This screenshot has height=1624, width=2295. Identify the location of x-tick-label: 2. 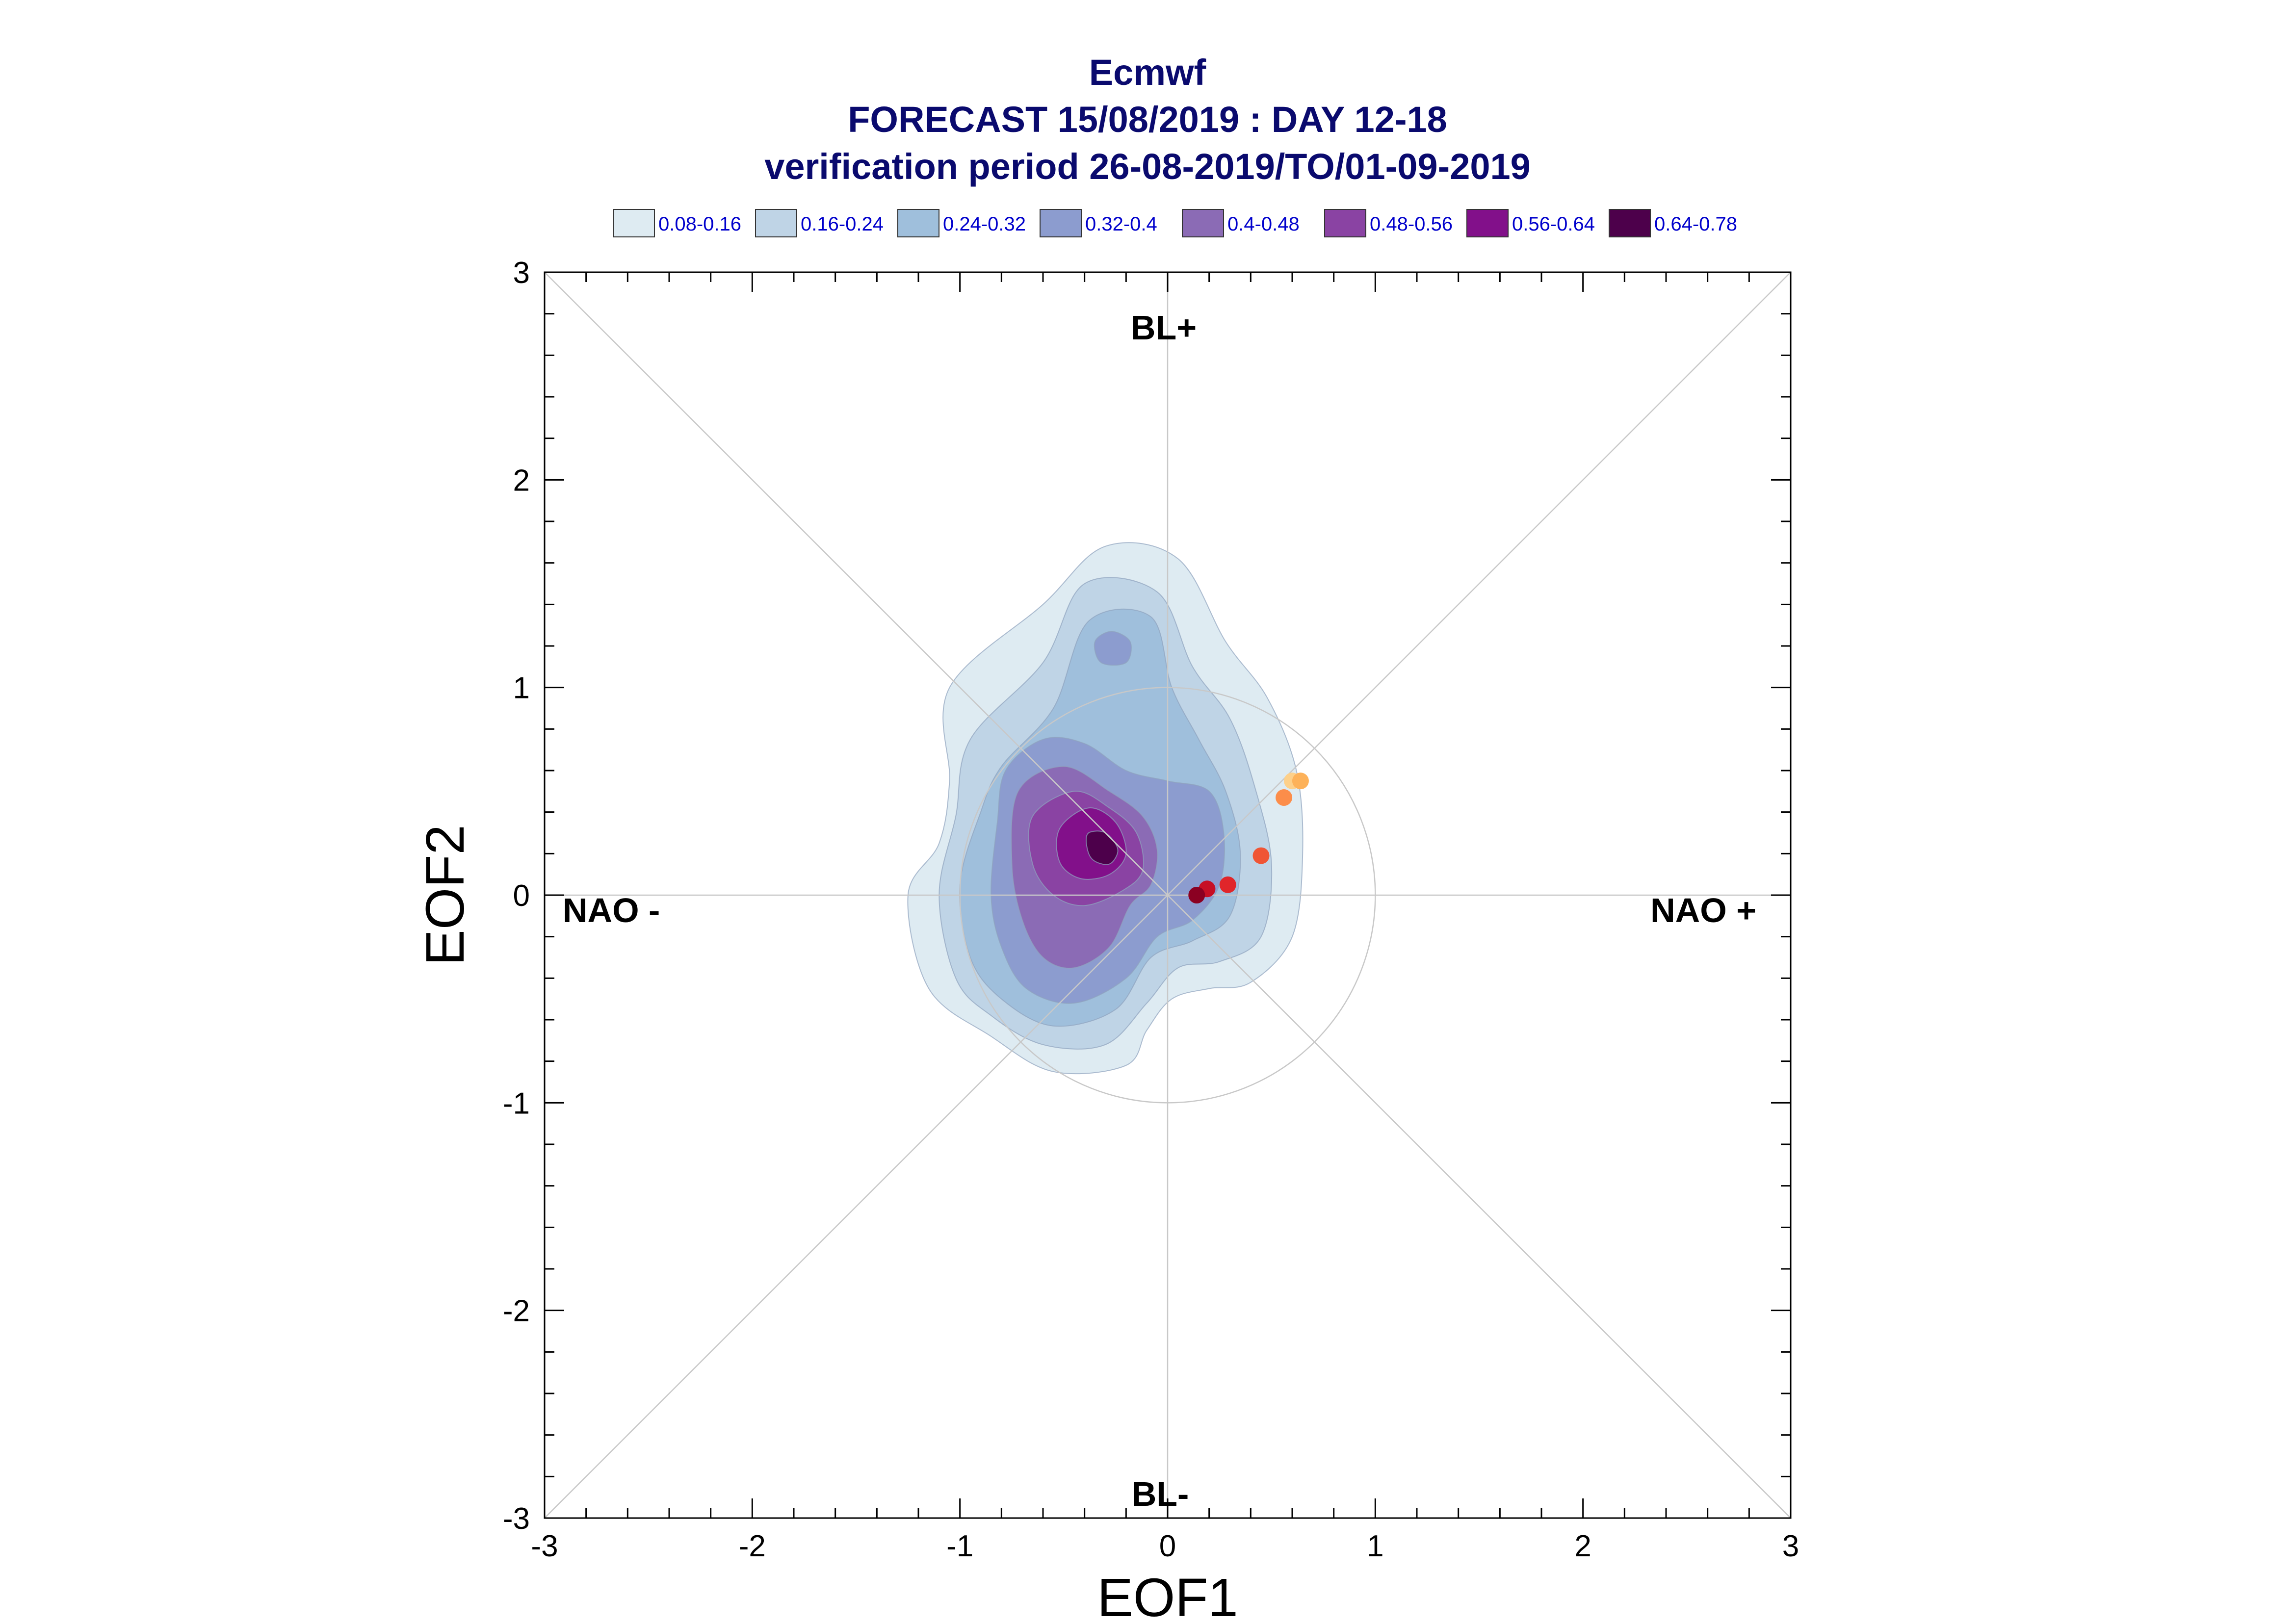
(1582, 1546).